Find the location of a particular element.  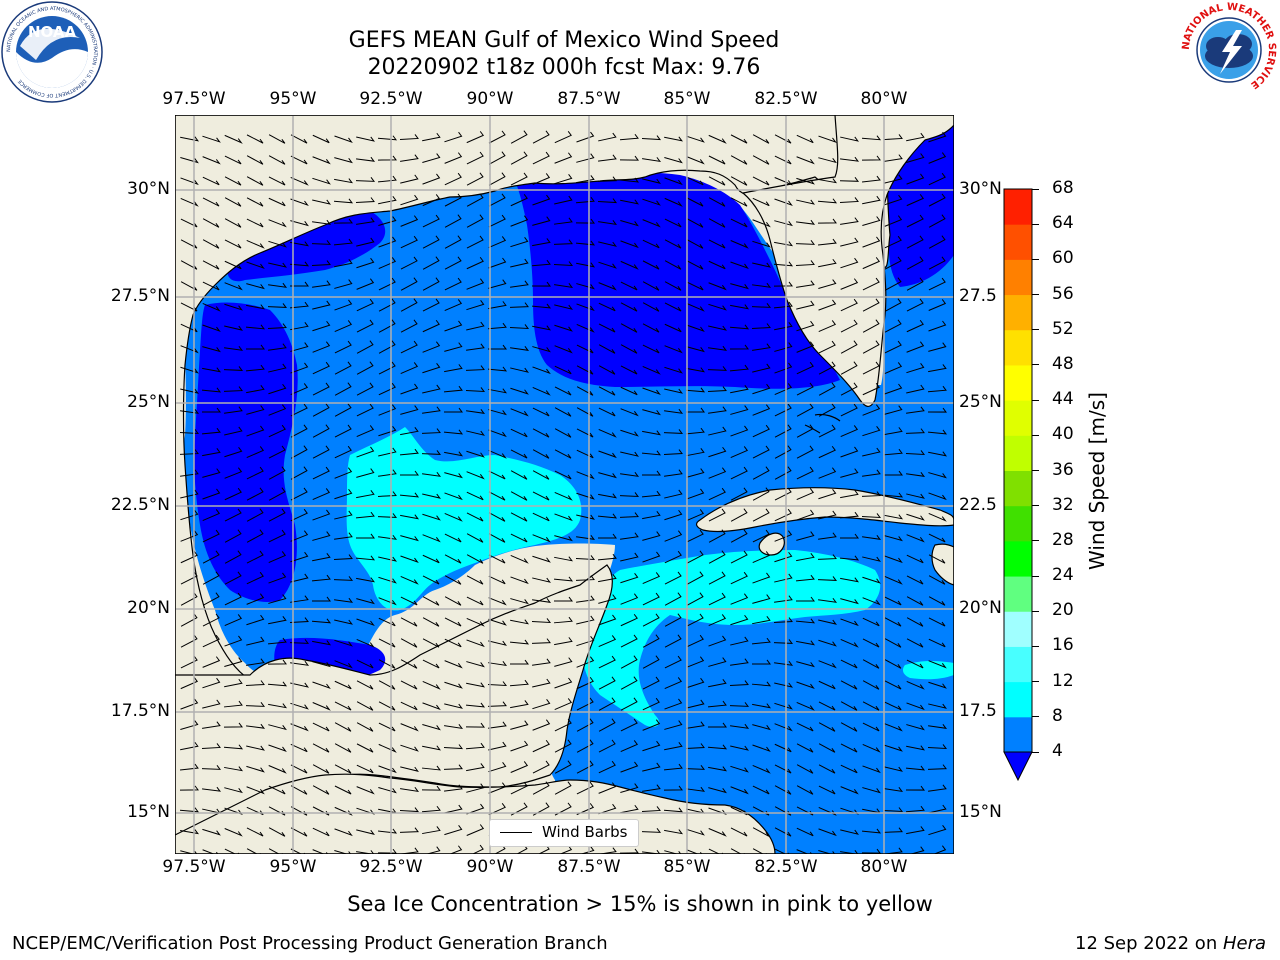

land-hispaniola-edge is located at coordinates (942, 564).